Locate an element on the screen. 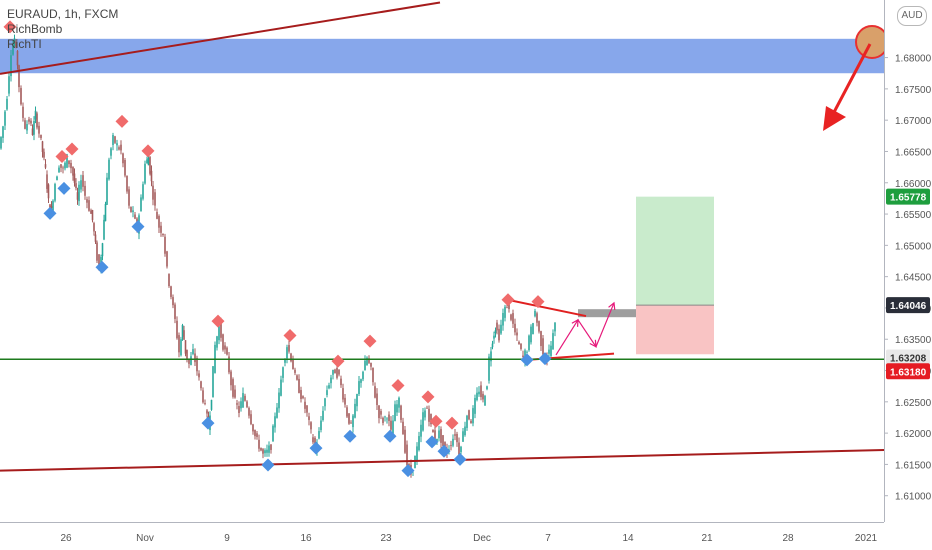 The image size is (932, 550). x-tick-label: Nov is located at coordinates (145, 538).